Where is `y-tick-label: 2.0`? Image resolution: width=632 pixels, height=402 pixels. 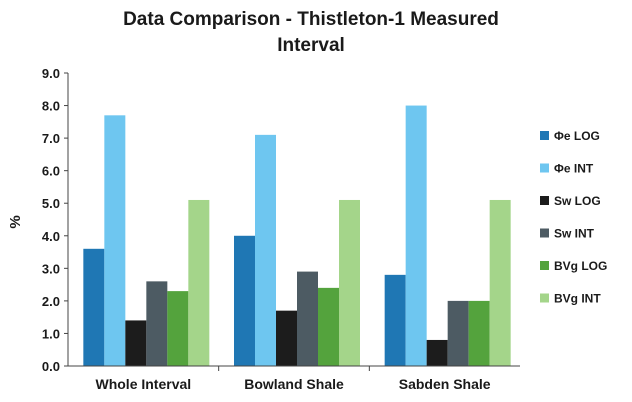
y-tick-label: 2.0 is located at coordinates (51, 301).